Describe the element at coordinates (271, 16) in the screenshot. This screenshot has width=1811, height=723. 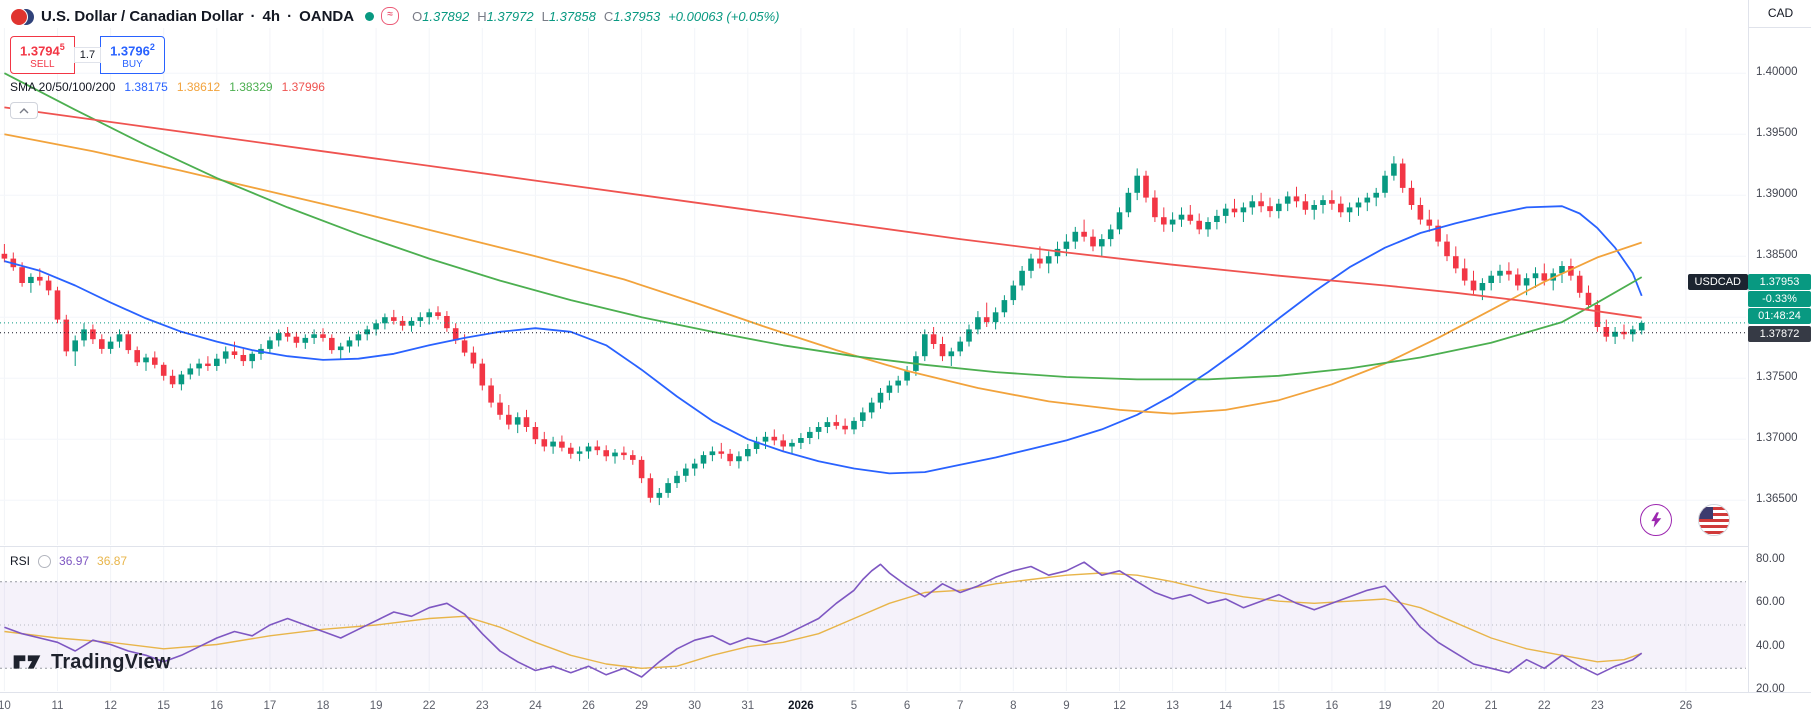
I see `interval-label: 4h` at that location.